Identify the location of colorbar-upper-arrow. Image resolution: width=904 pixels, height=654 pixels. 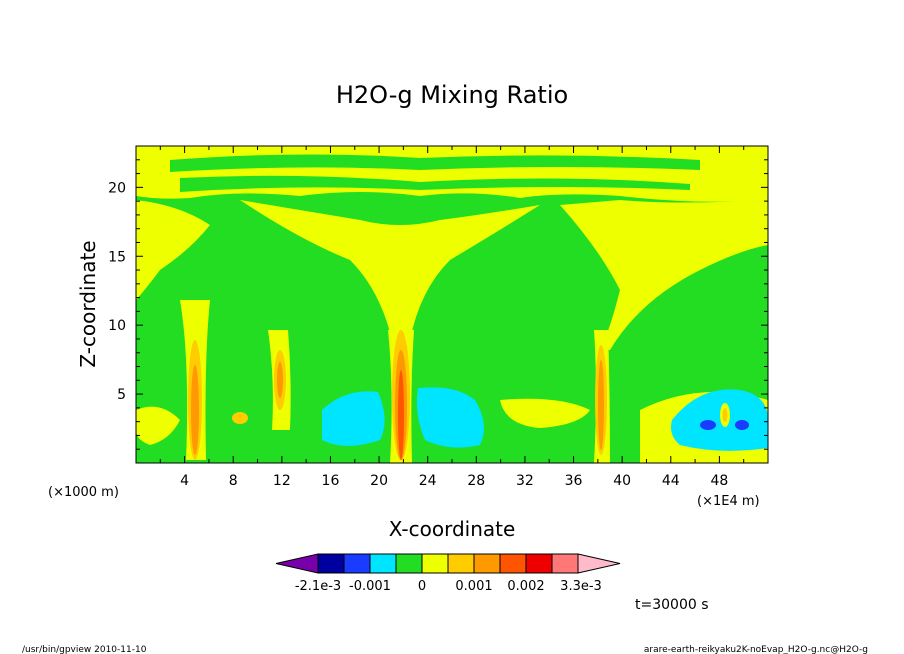
(599, 563).